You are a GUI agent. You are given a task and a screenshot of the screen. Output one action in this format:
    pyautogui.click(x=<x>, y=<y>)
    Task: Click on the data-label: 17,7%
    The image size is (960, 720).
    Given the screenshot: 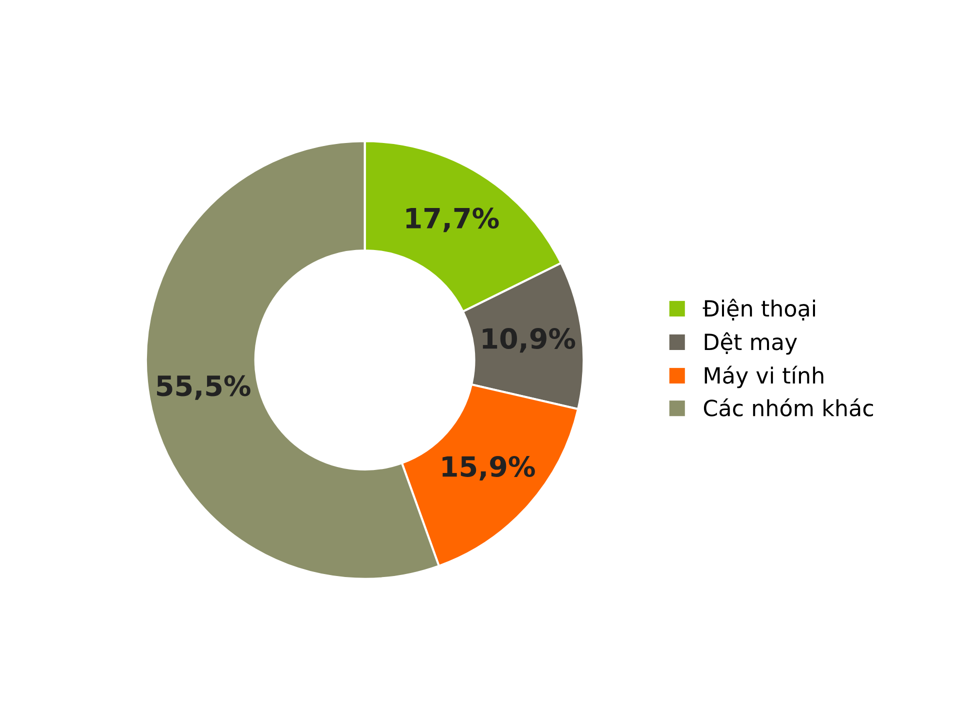 What is the action you would take?
    pyautogui.click(x=452, y=220)
    